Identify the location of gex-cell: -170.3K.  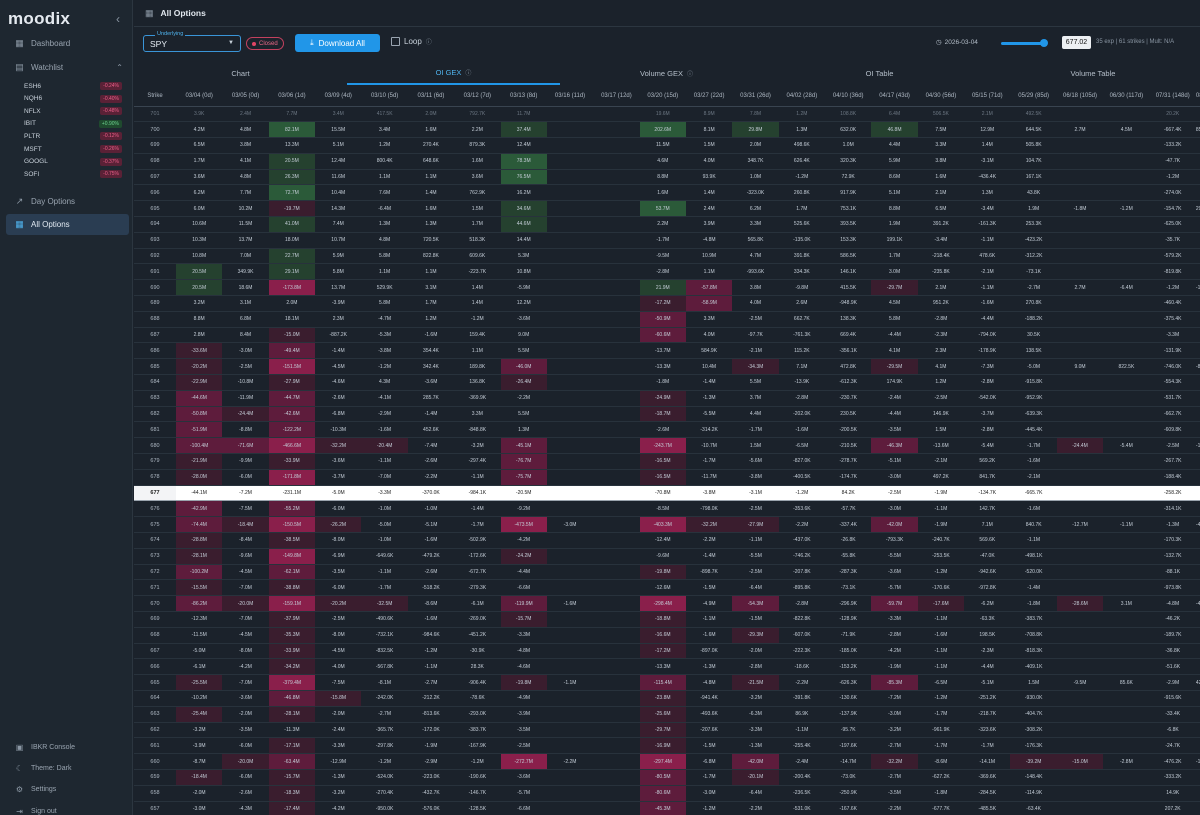
(1172, 540).